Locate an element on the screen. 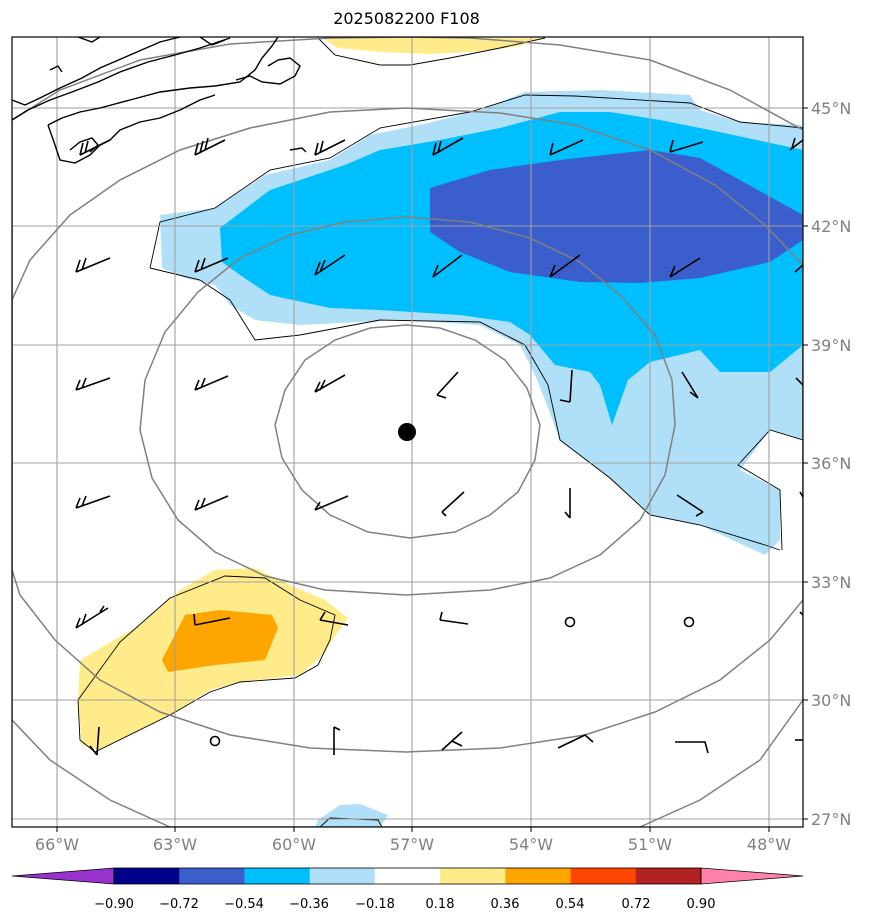 This screenshot has width=873, height=924. lat-label: 39°N is located at coordinates (831, 345).